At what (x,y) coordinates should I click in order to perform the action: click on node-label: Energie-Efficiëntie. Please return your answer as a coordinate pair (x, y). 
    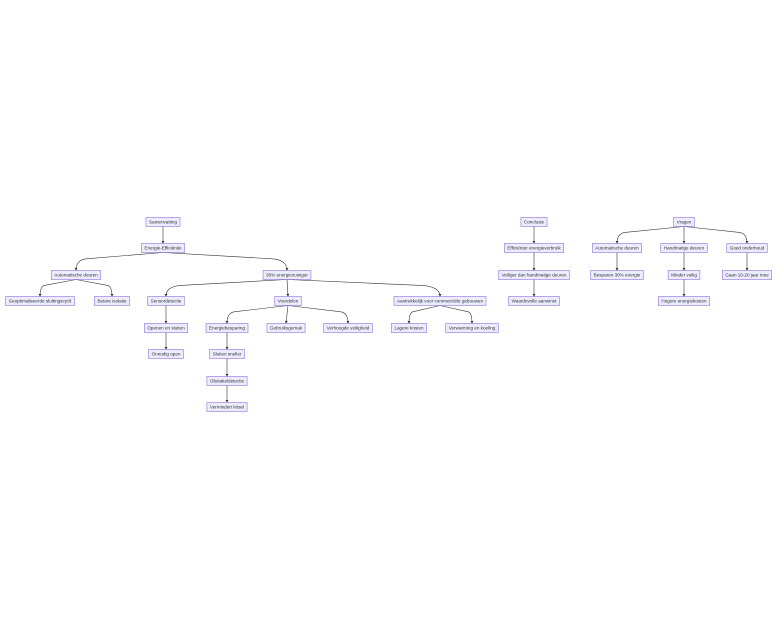
    Looking at the image, I should click on (163, 248).